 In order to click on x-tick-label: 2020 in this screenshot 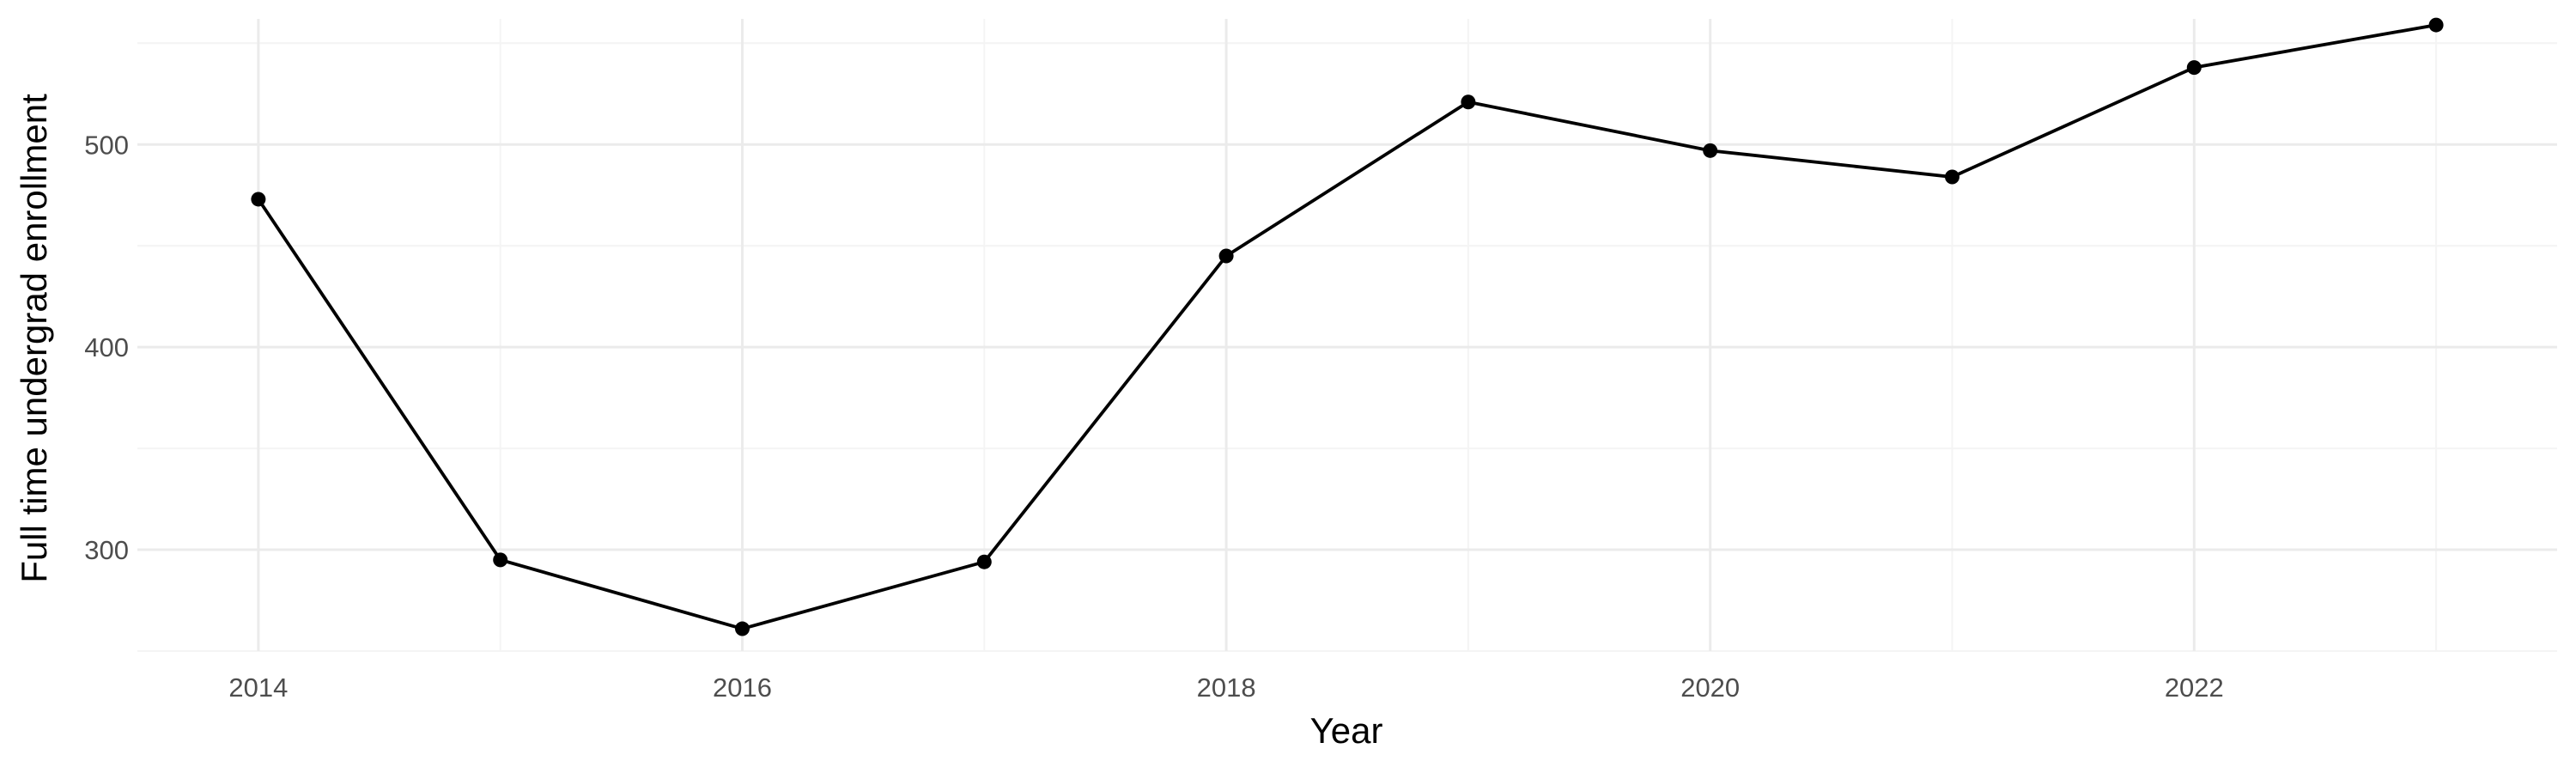, I will do `click(1710, 688)`.